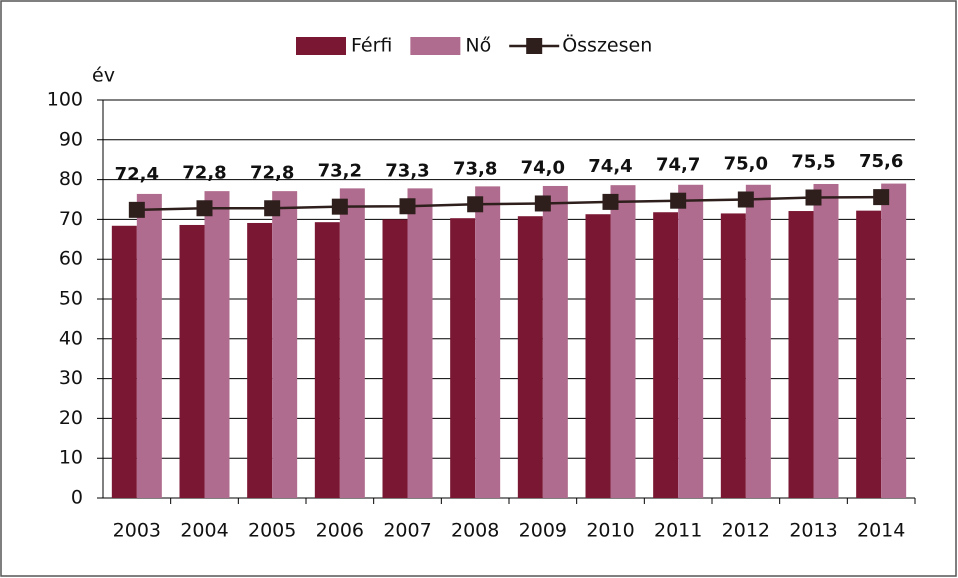 This screenshot has width=958, height=578. What do you see at coordinates (340, 531) in the screenshot?
I see `x-tick-label: 2006` at bounding box center [340, 531].